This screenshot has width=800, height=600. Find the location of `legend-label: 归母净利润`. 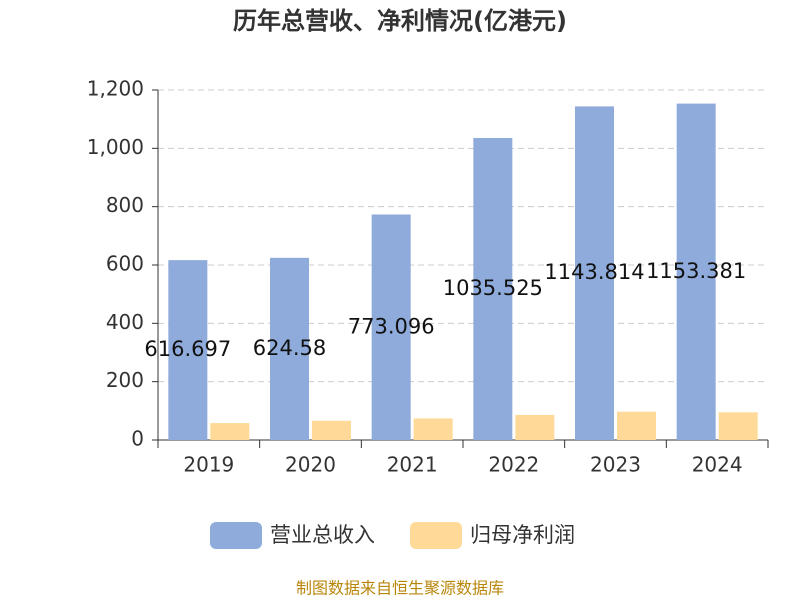

legend-label: 归母净利润 is located at coordinates (522, 535).